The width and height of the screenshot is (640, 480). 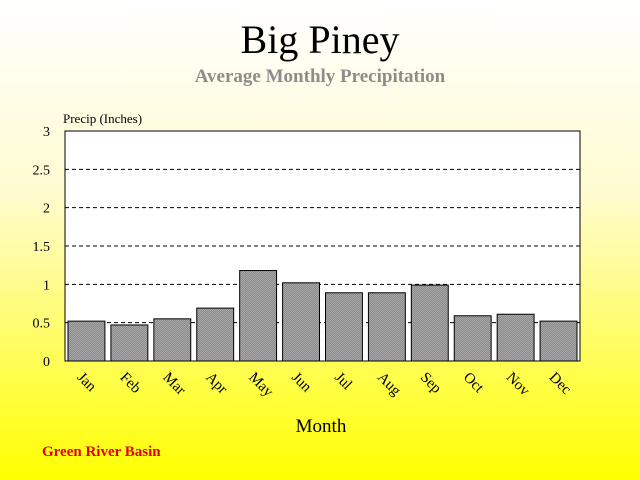 What do you see at coordinates (301, 322) in the screenshot?
I see `bar-jun` at bounding box center [301, 322].